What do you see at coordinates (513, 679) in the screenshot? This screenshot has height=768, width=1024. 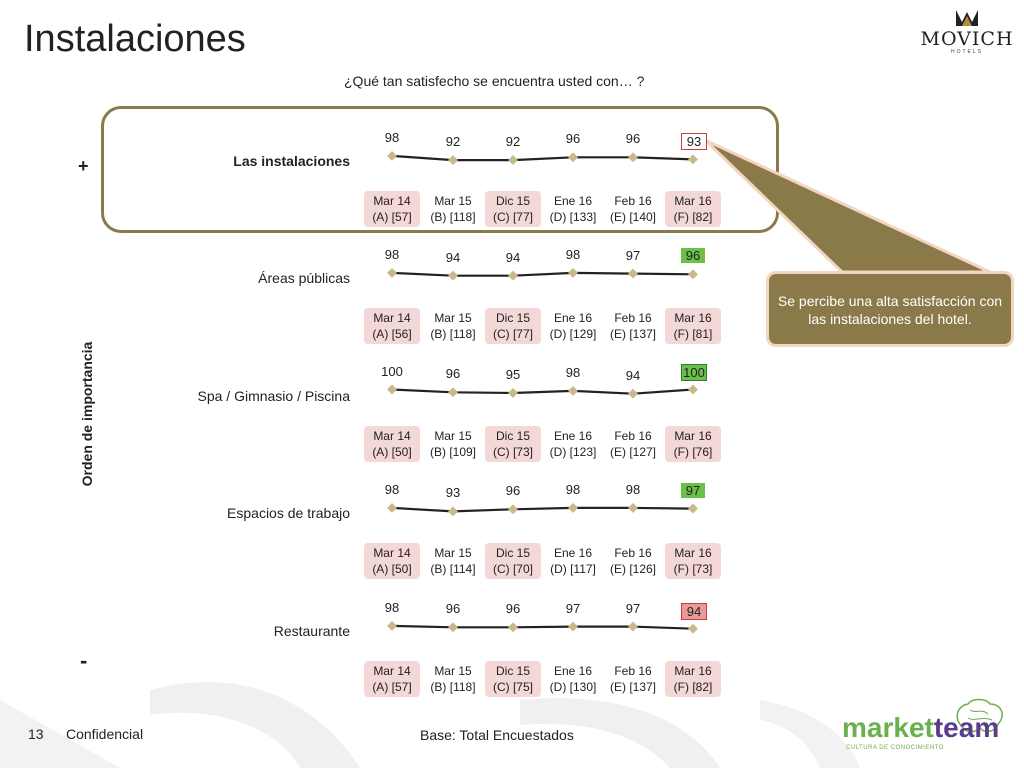 I see `category-label: Dic 15 (C) [75]` at bounding box center [513, 679].